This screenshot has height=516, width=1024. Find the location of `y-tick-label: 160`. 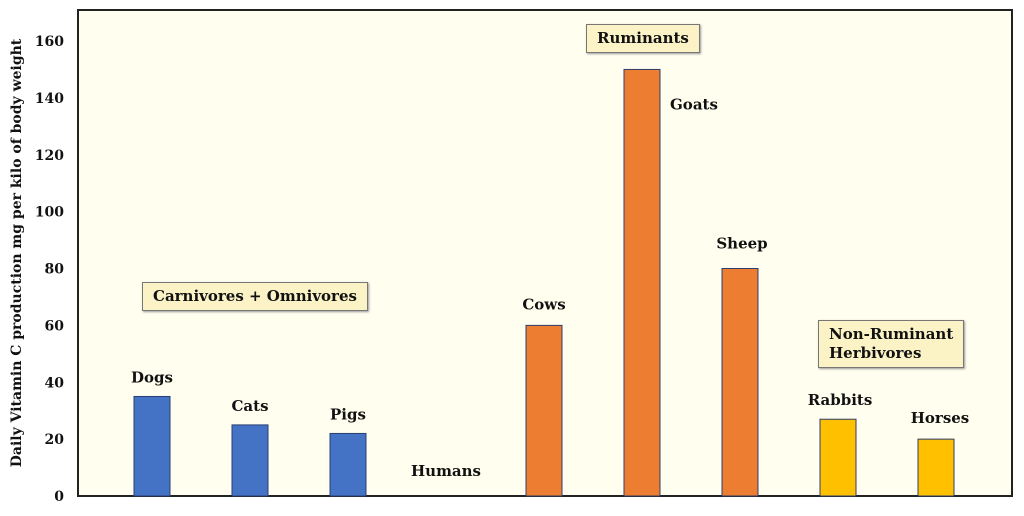

y-tick-label: 160 is located at coordinates (49, 42).